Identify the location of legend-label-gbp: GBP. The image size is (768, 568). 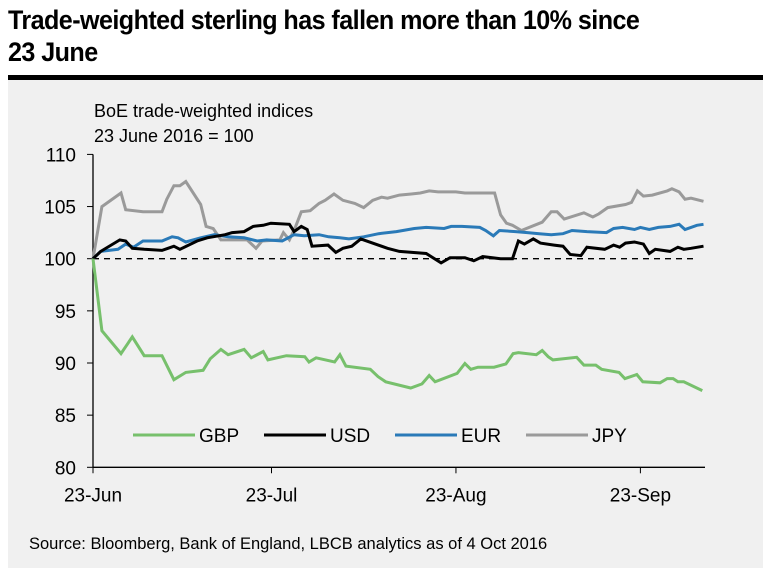
(219, 436).